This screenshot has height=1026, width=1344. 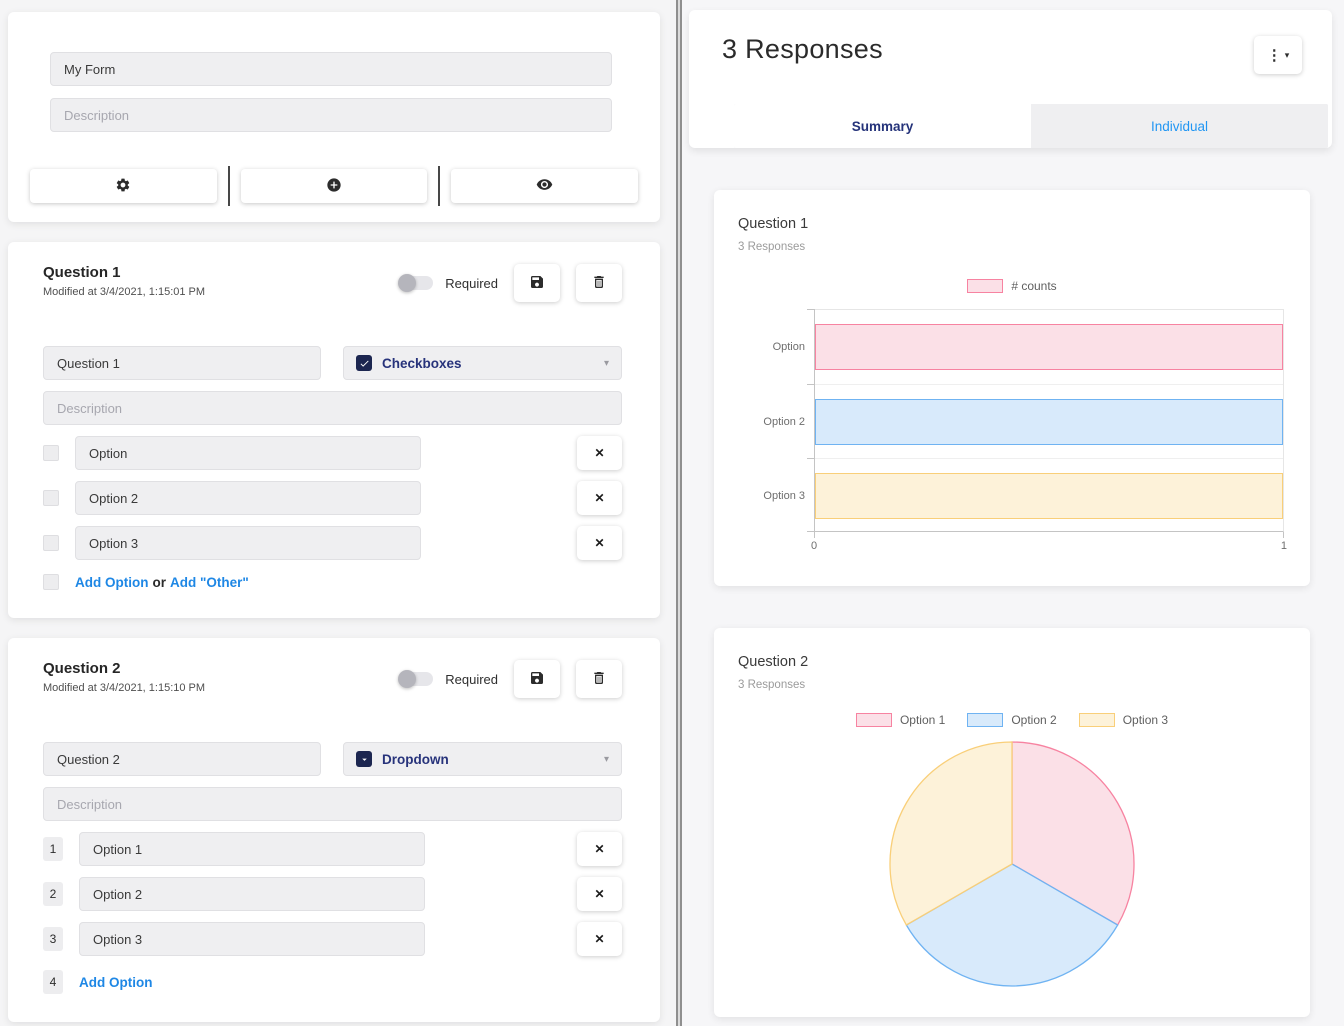 What do you see at coordinates (482, 363) in the screenshot?
I see `question-type-select: Checkboxes ▾` at bounding box center [482, 363].